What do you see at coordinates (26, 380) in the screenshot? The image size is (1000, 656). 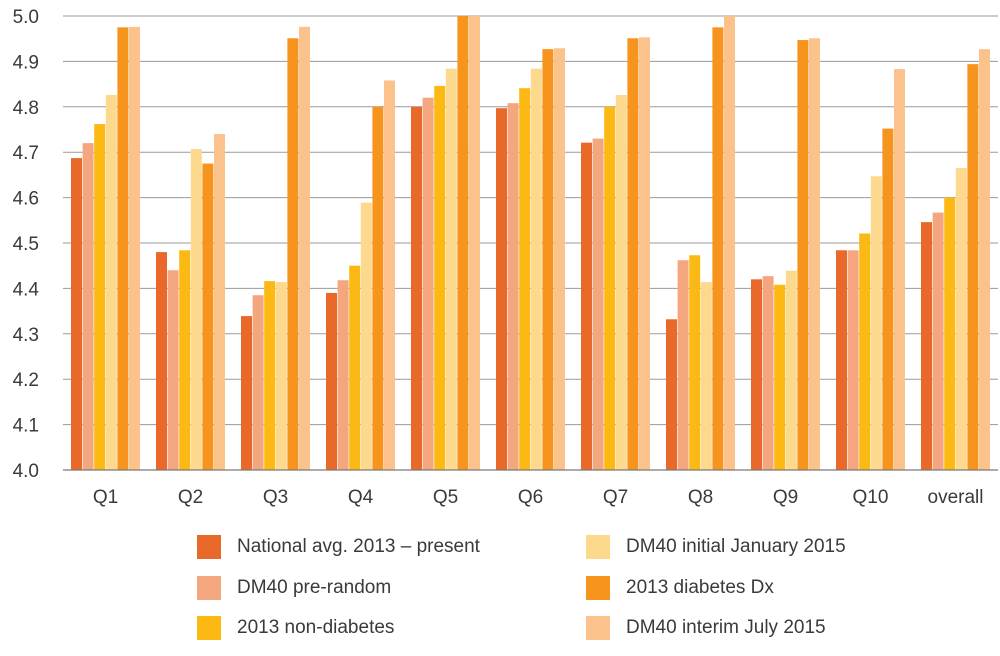 I see `y-tick-label: 4.2` at bounding box center [26, 380].